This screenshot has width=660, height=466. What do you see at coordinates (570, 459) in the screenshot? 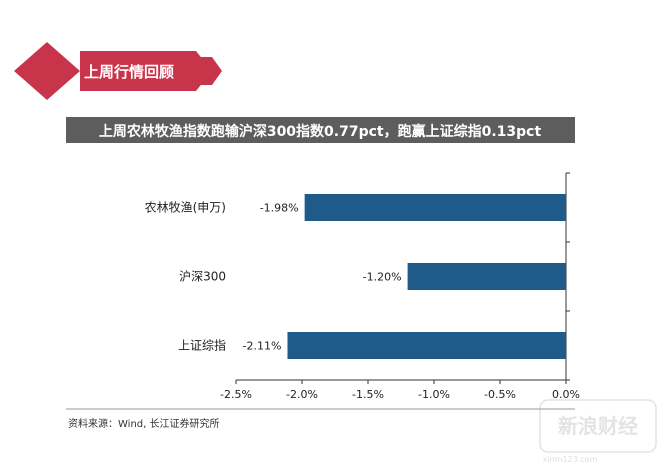
I see `watermark-url: xinm123.com` at bounding box center [570, 459].